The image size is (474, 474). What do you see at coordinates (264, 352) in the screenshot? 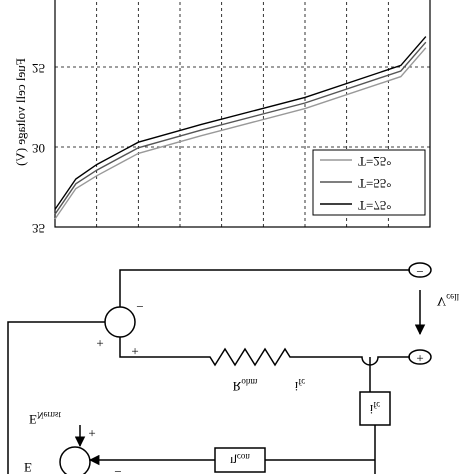
I see `wire-resistor` at bounding box center [264, 352].